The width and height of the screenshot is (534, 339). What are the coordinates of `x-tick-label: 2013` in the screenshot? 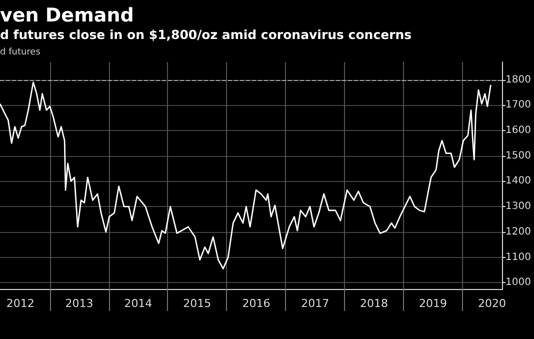 It's located at (79, 303).